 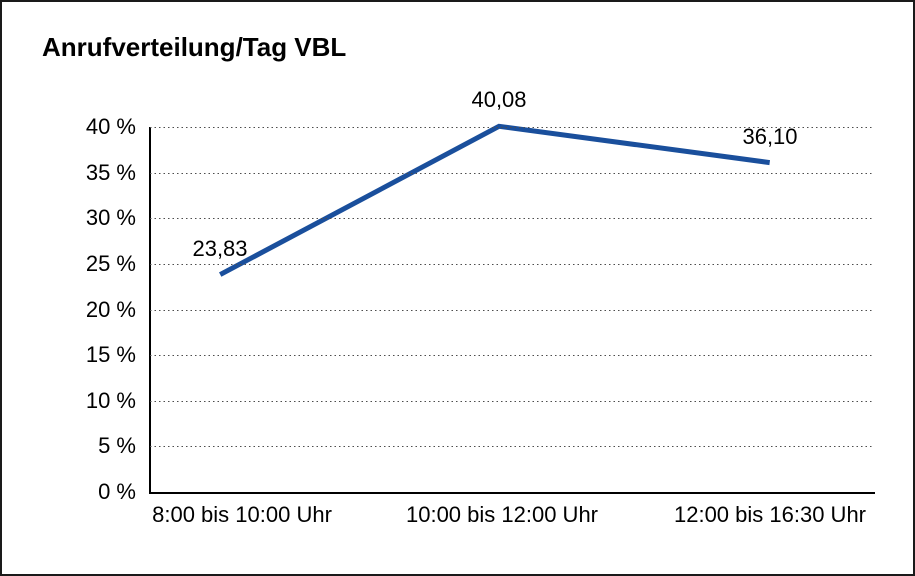 What do you see at coordinates (110, 172) in the screenshot?
I see `y-tick-label: 35 %` at bounding box center [110, 172].